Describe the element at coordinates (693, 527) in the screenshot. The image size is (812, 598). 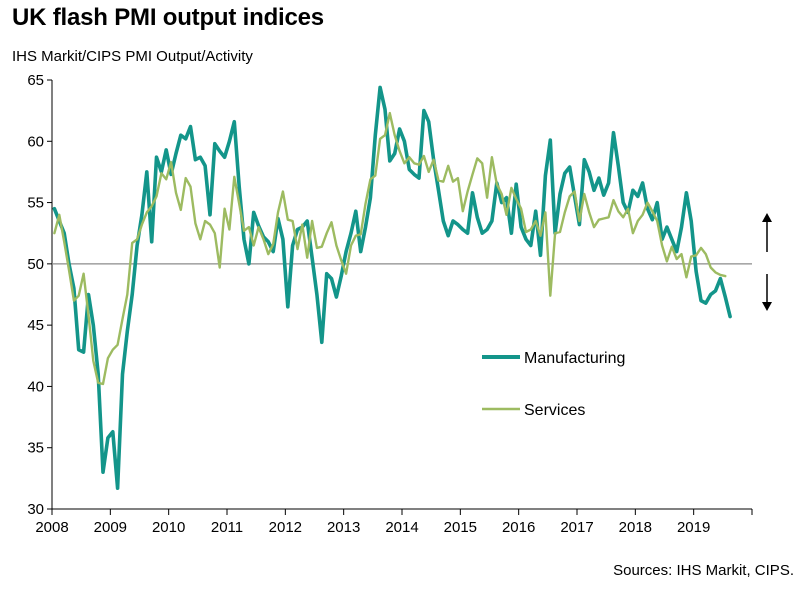
I see `x-tick-label: 2019` at that location.